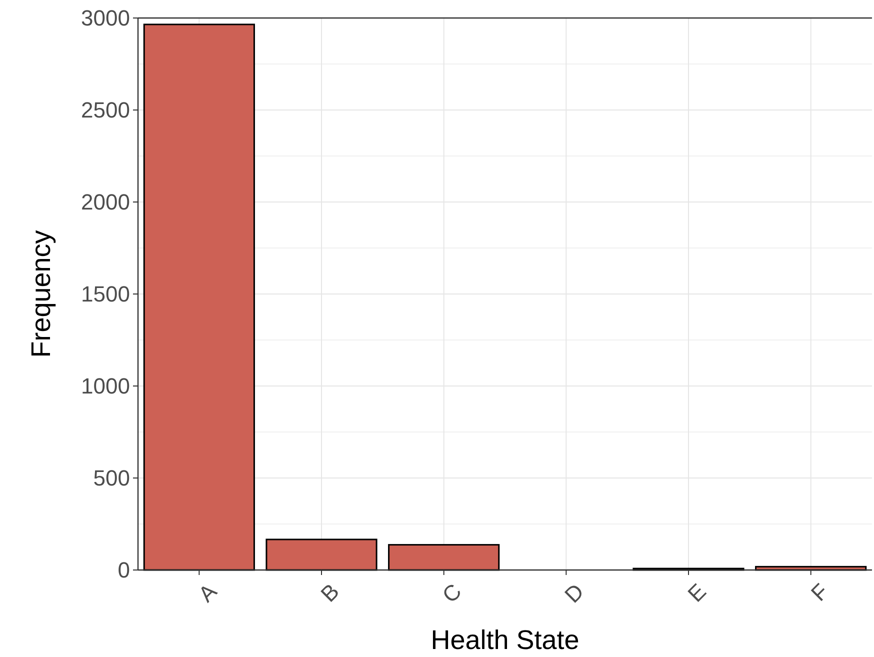  What do you see at coordinates (105, 18) in the screenshot?
I see `y-tick-label: 3000` at bounding box center [105, 18].